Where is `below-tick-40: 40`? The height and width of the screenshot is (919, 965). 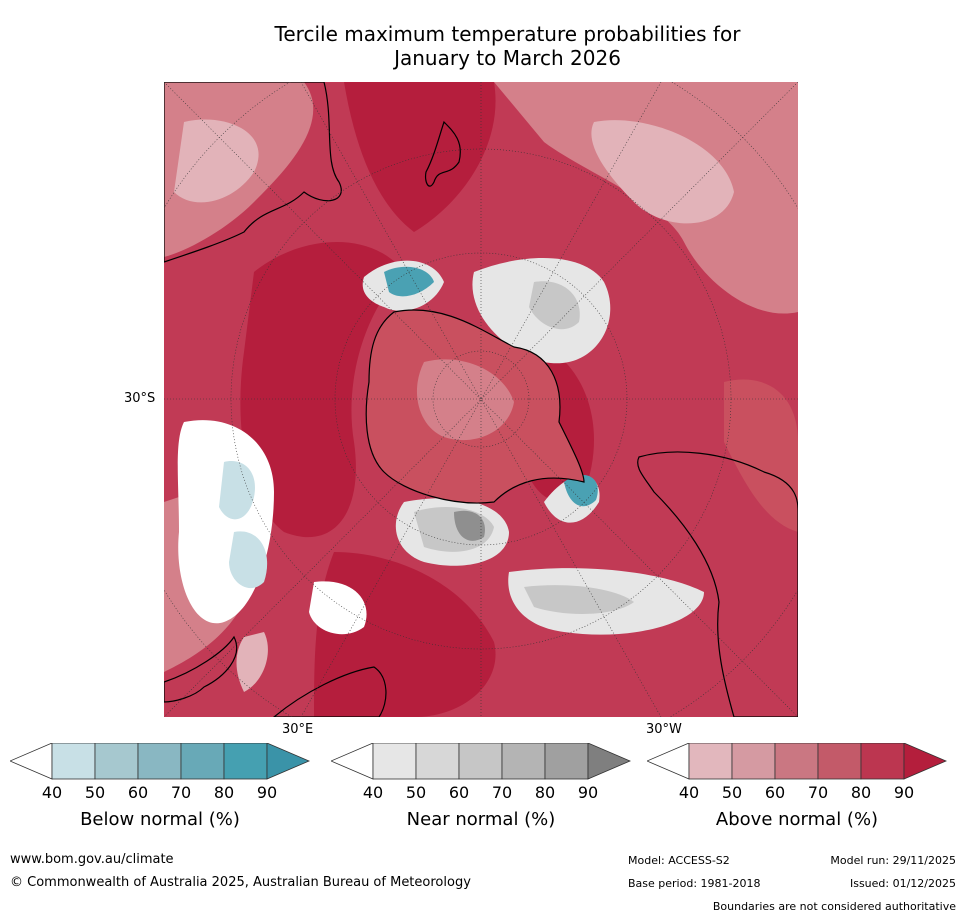
below-tick-40: 40 is located at coordinates (52, 792).